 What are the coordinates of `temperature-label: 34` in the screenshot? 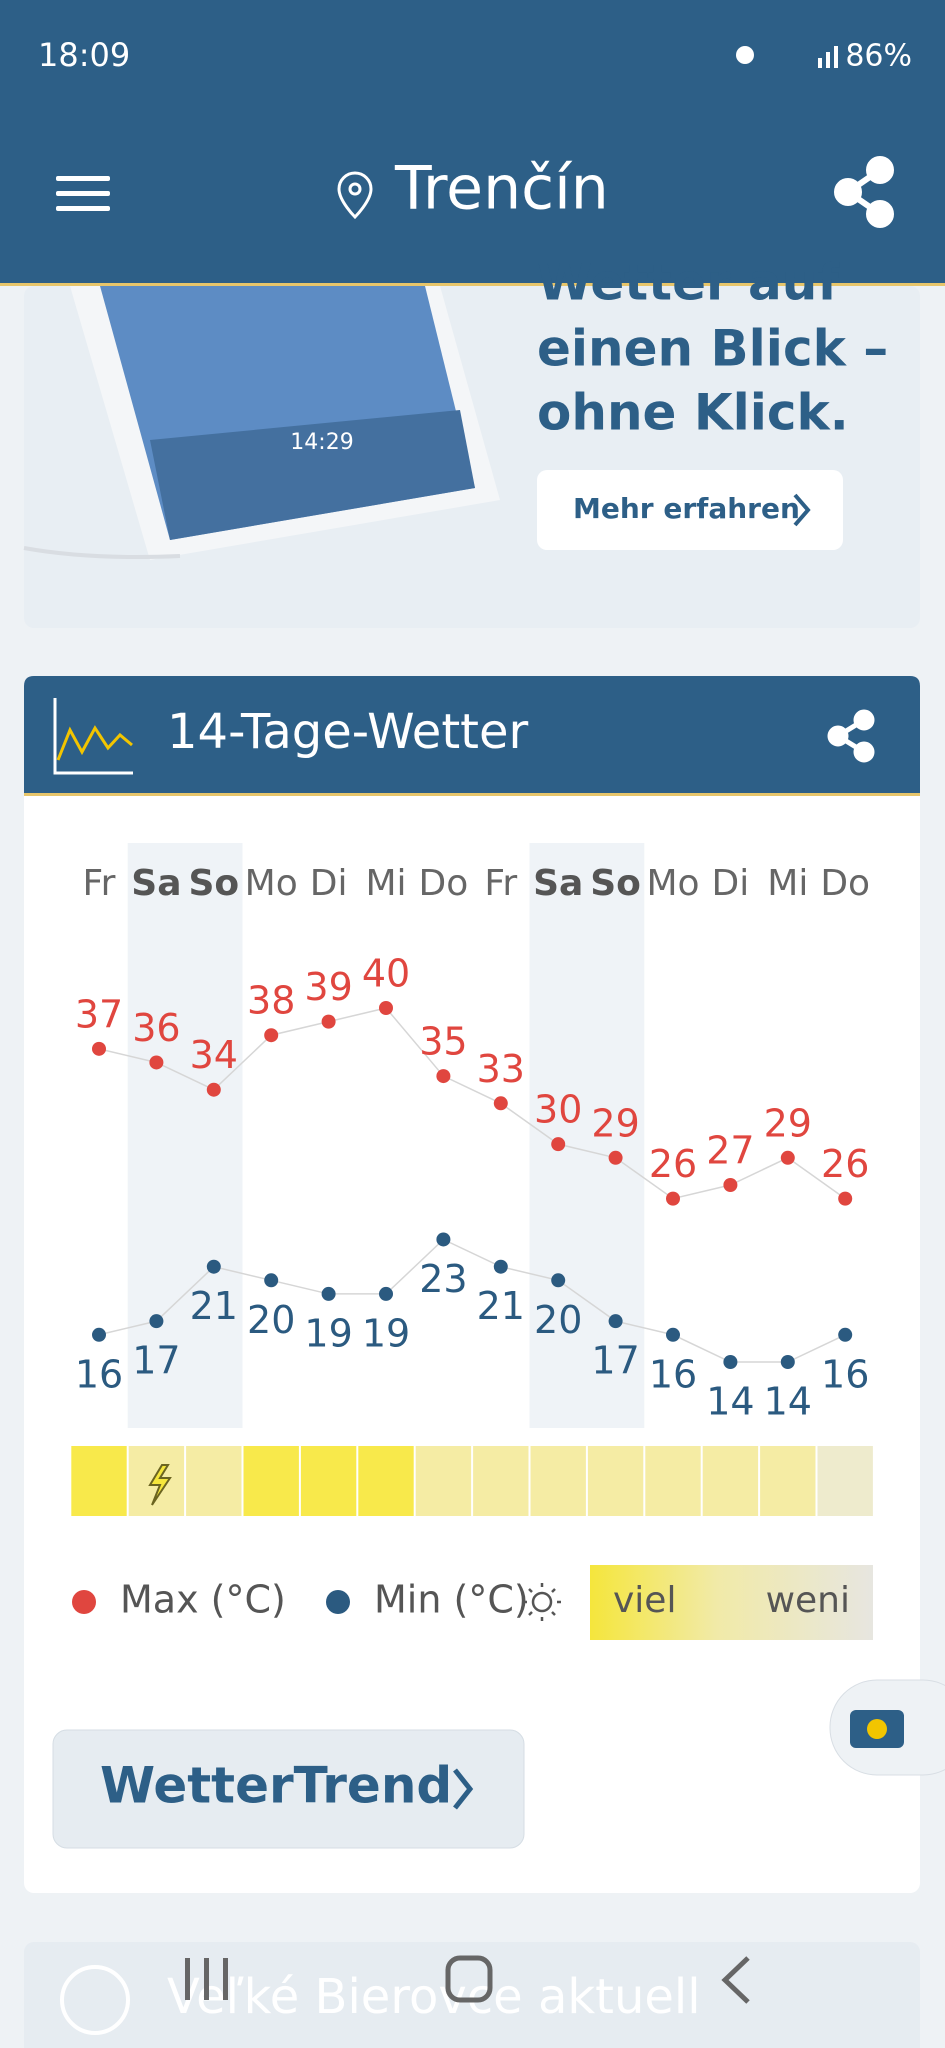 It's located at (214, 1055).